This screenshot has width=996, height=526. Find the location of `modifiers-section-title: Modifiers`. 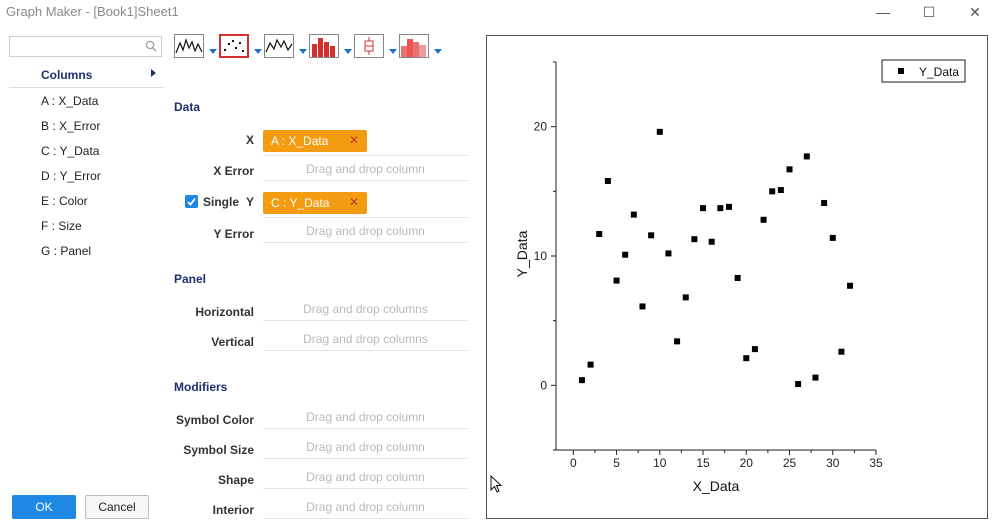

modifiers-section-title: Modifiers is located at coordinates (201, 387).